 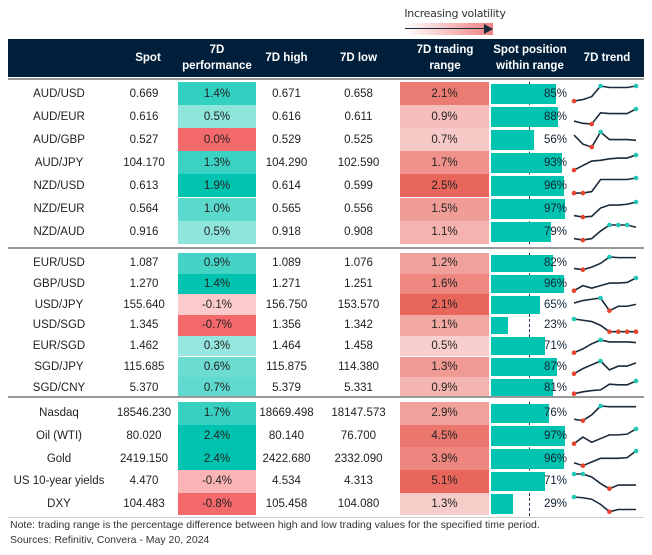 I want to click on row-name: Gold, so click(x=59, y=458).